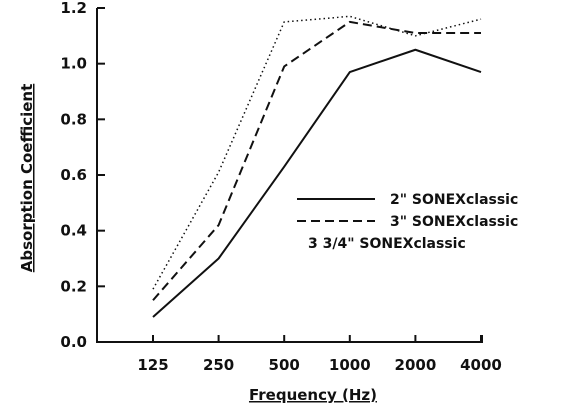 The width and height of the screenshot is (582, 411). What do you see at coordinates (73, 231) in the screenshot?
I see `y-tick-label: 0.4` at bounding box center [73, 231].